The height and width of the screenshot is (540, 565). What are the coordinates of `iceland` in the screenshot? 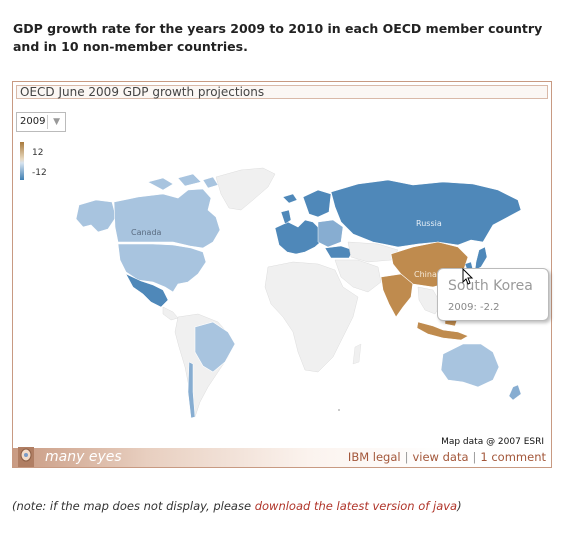 It's located at (290, 198).